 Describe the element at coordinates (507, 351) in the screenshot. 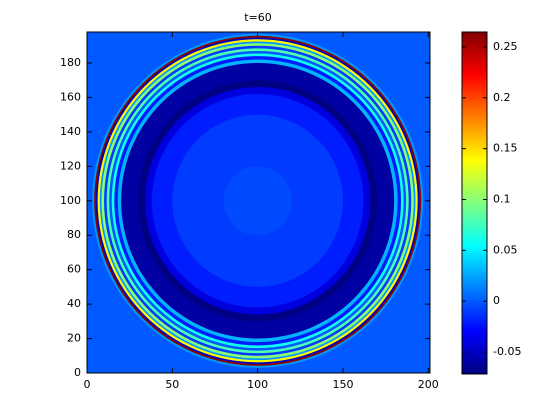

I see `colorbar-tick-label: -0.05` at that location.